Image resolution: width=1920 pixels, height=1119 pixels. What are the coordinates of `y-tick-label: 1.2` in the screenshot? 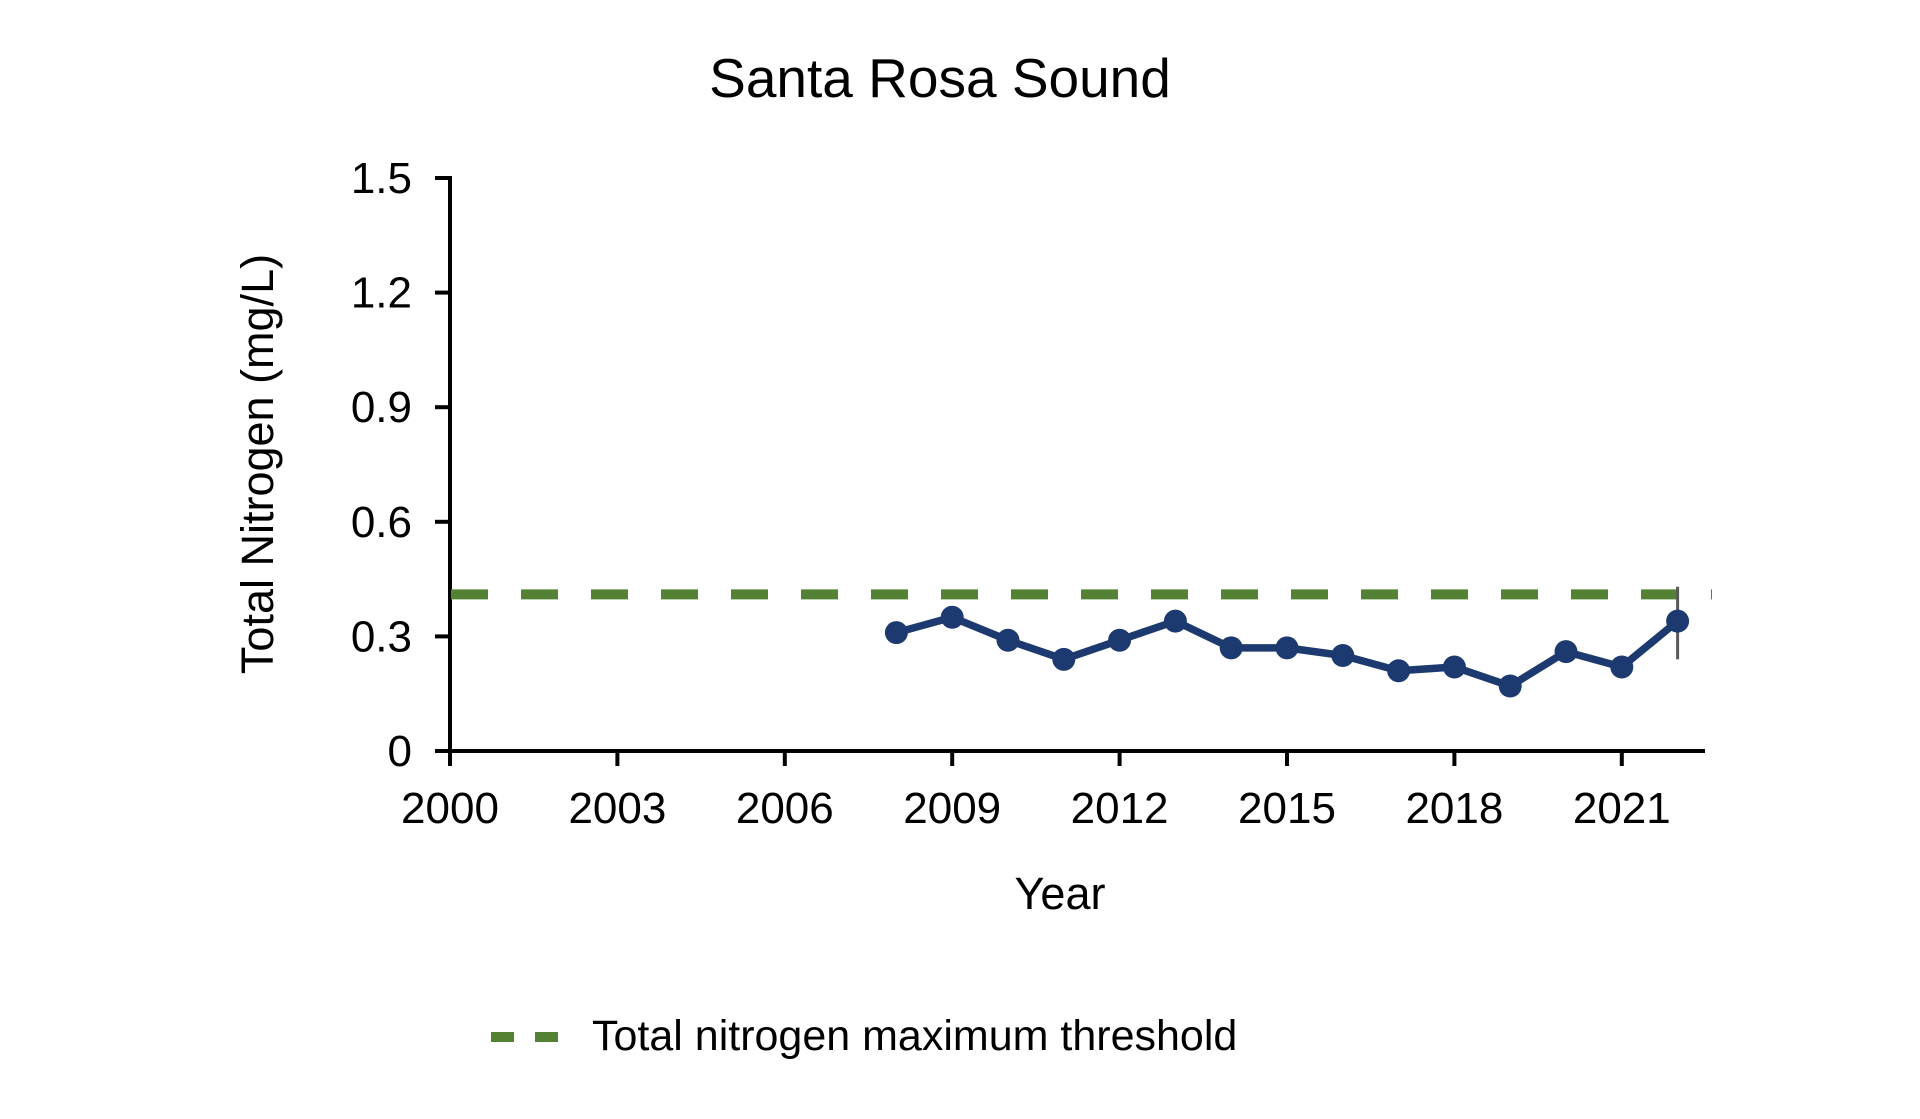 It's located at (381, 293).